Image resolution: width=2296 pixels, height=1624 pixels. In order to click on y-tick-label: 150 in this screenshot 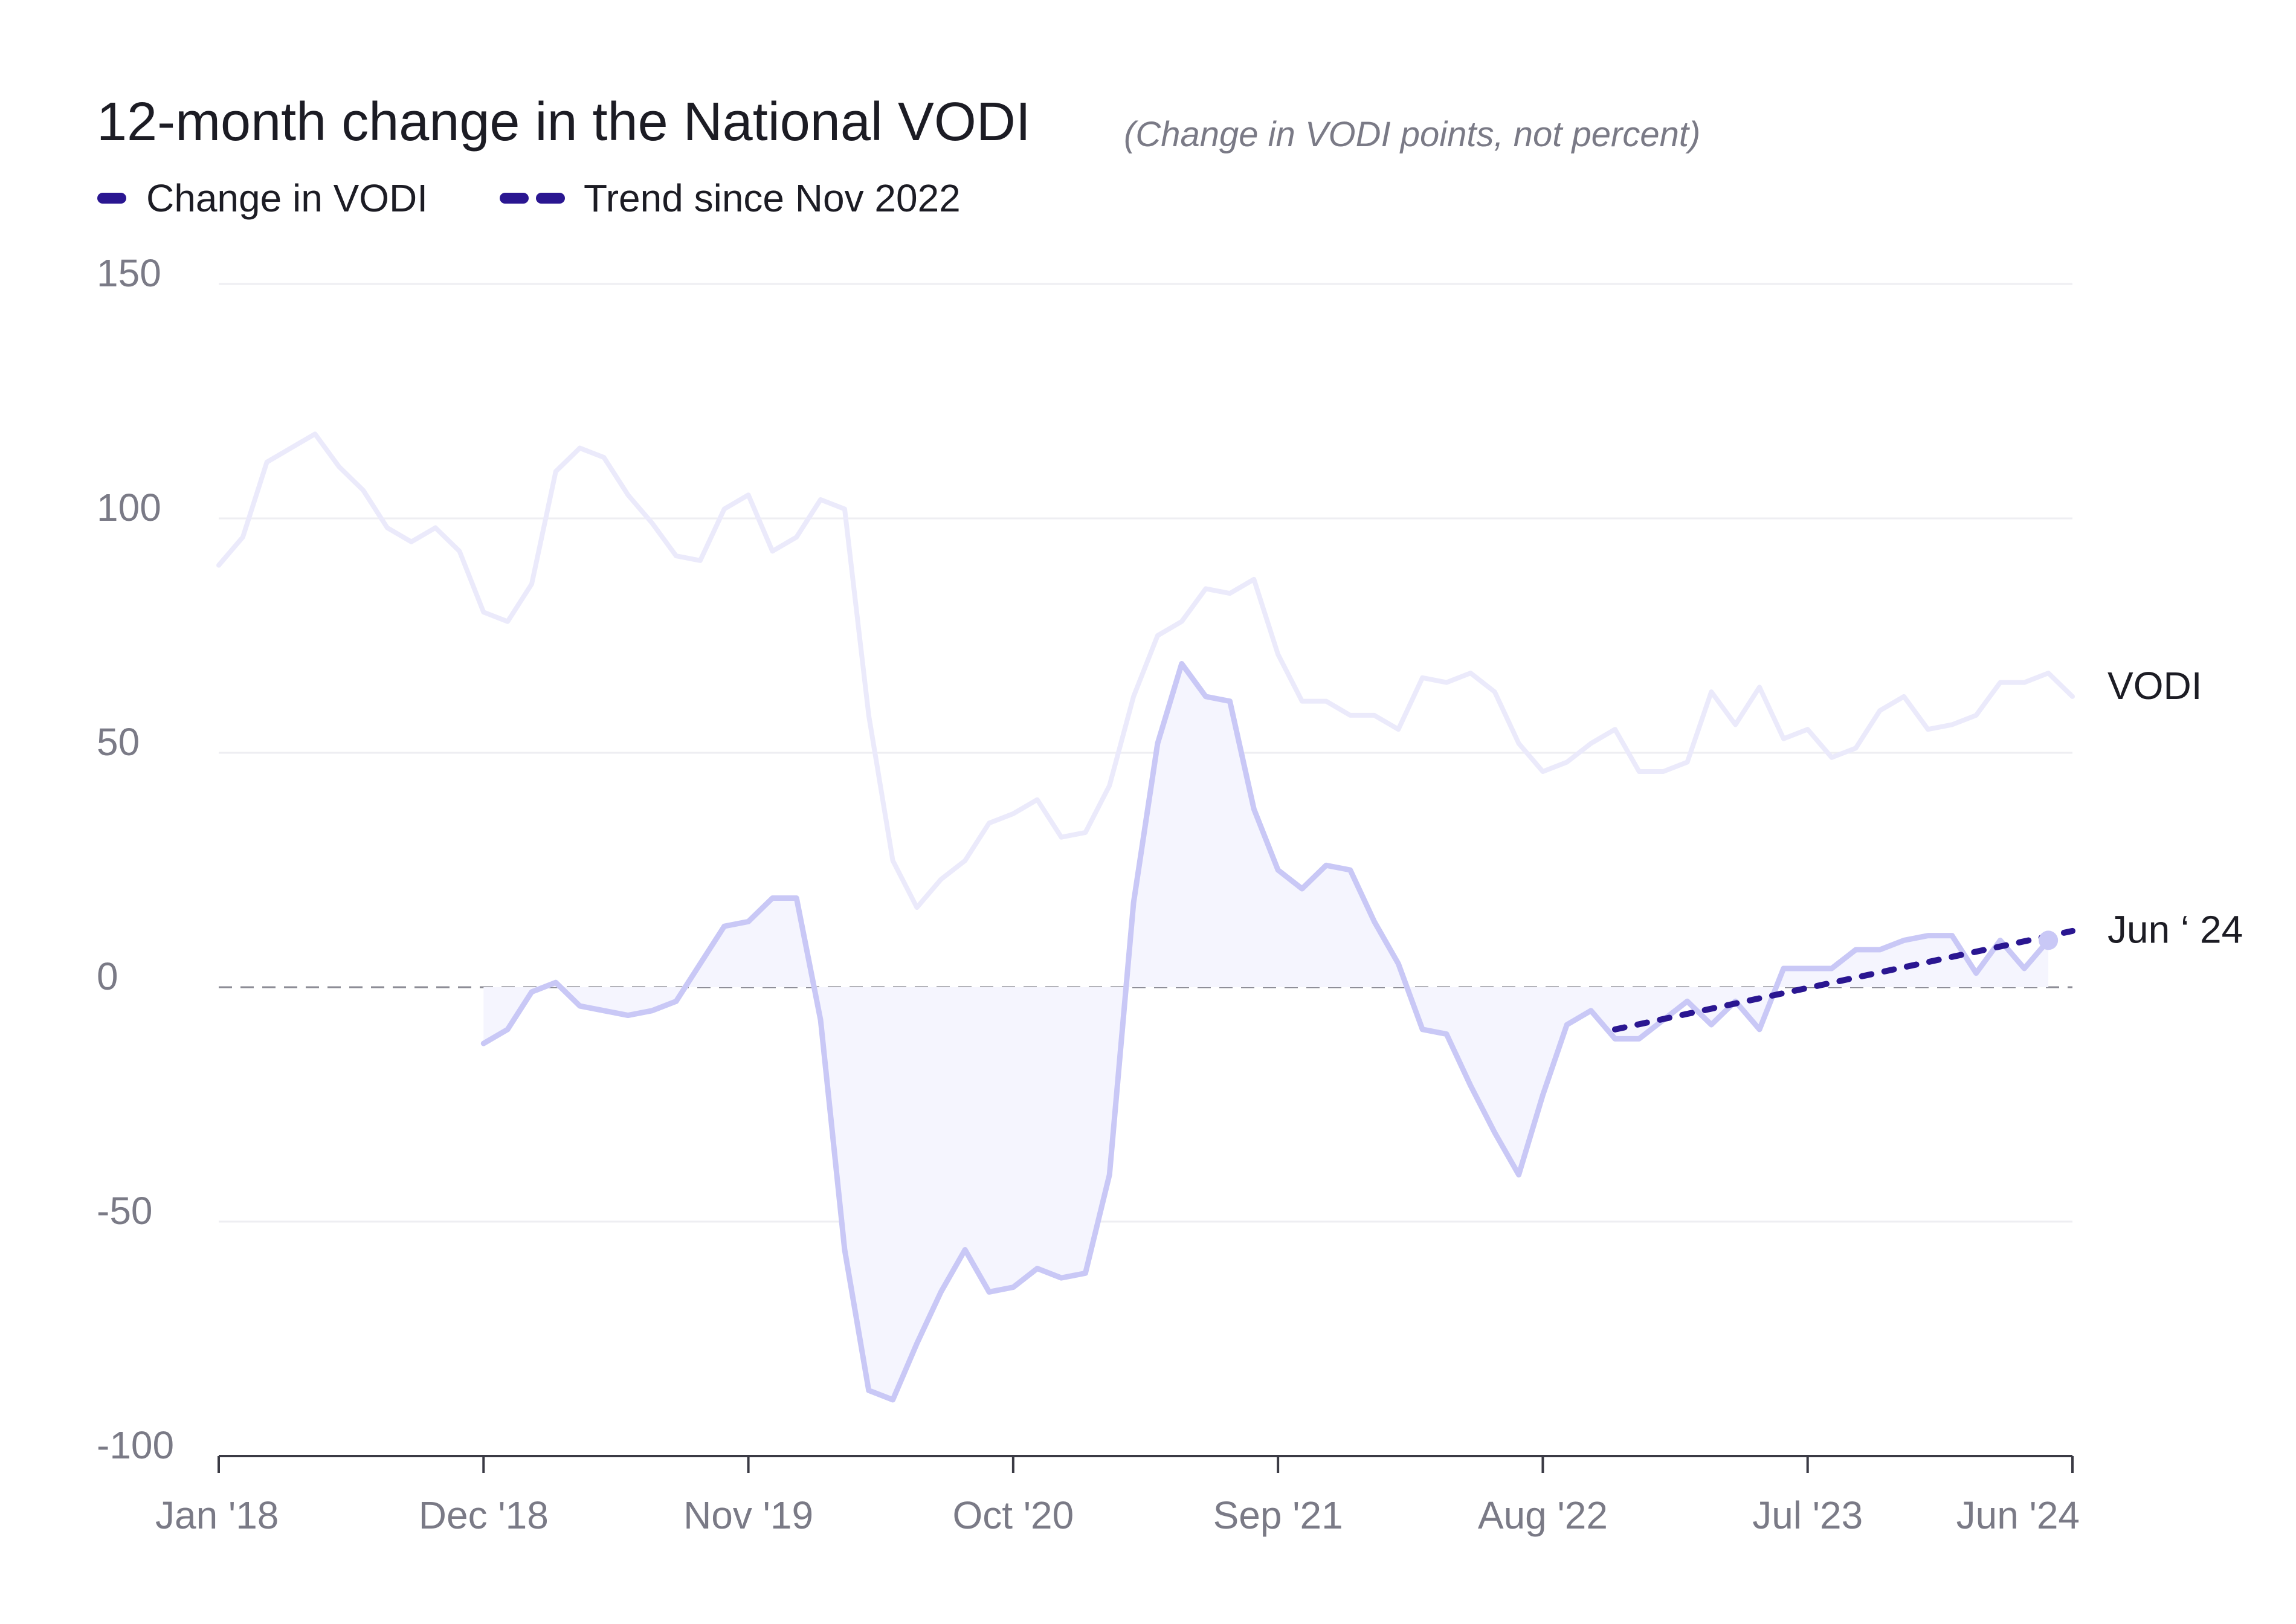, I will do `click(129, 273)`.